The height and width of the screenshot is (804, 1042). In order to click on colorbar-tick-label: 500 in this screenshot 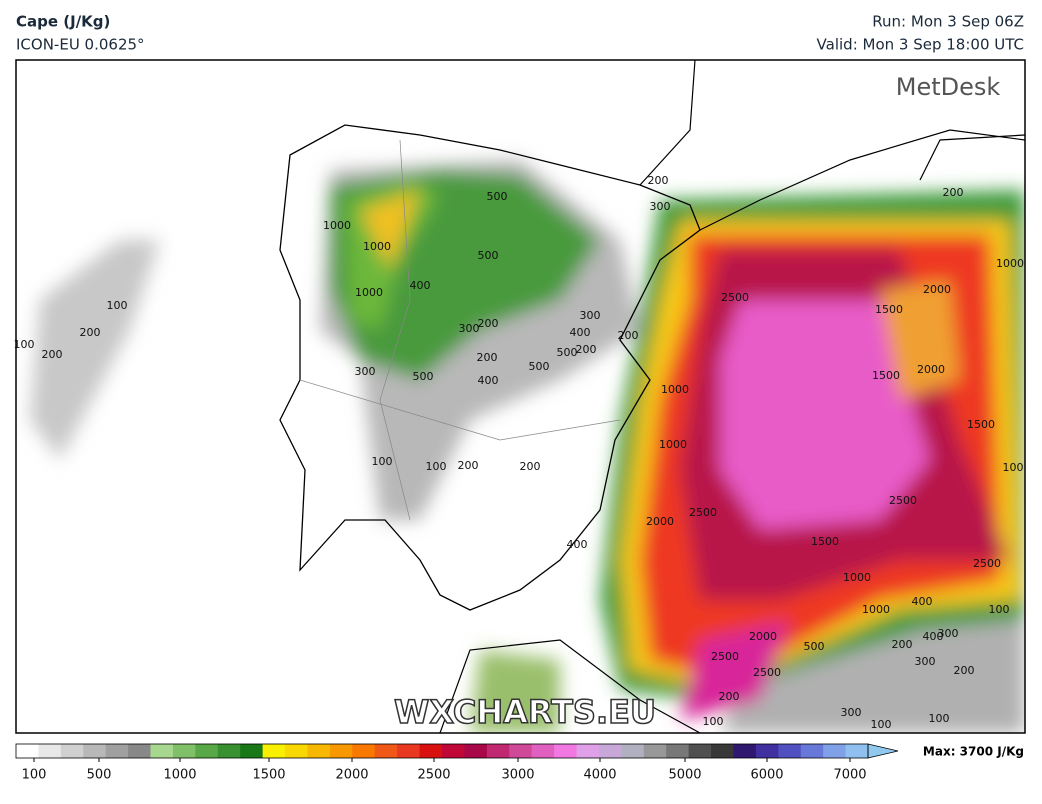, I will do `click(99, 775)`.